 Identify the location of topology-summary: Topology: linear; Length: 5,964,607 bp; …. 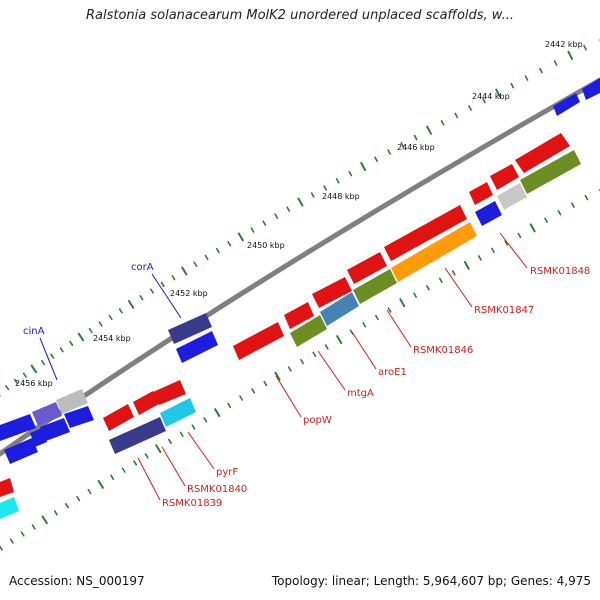
(431, 581).